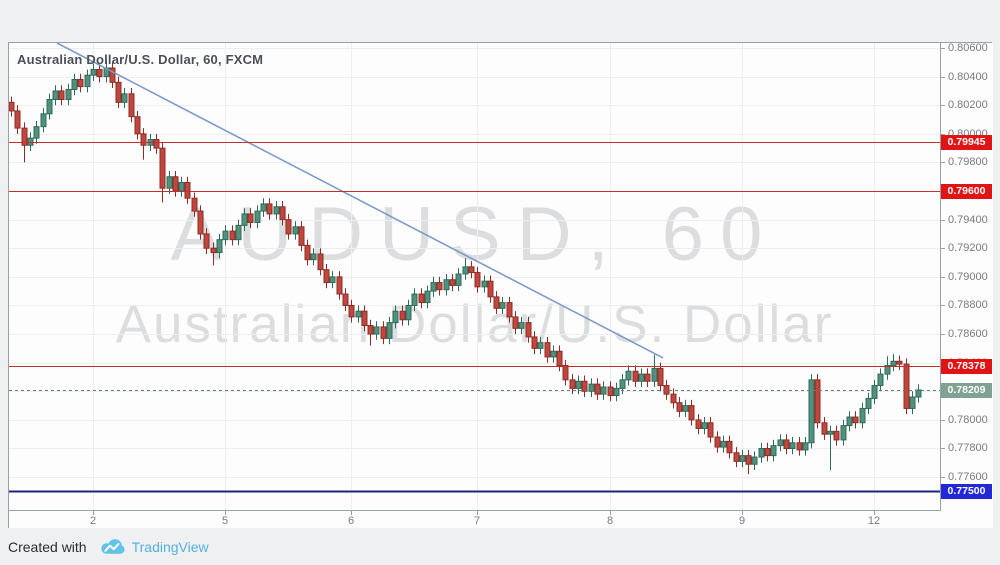 The height and width of the screenshot is (565, 1000). What do you see at coordinates (93, 521) in the screenshot?
I see `time-tick-label: 2` at bounding box center [93, 521].